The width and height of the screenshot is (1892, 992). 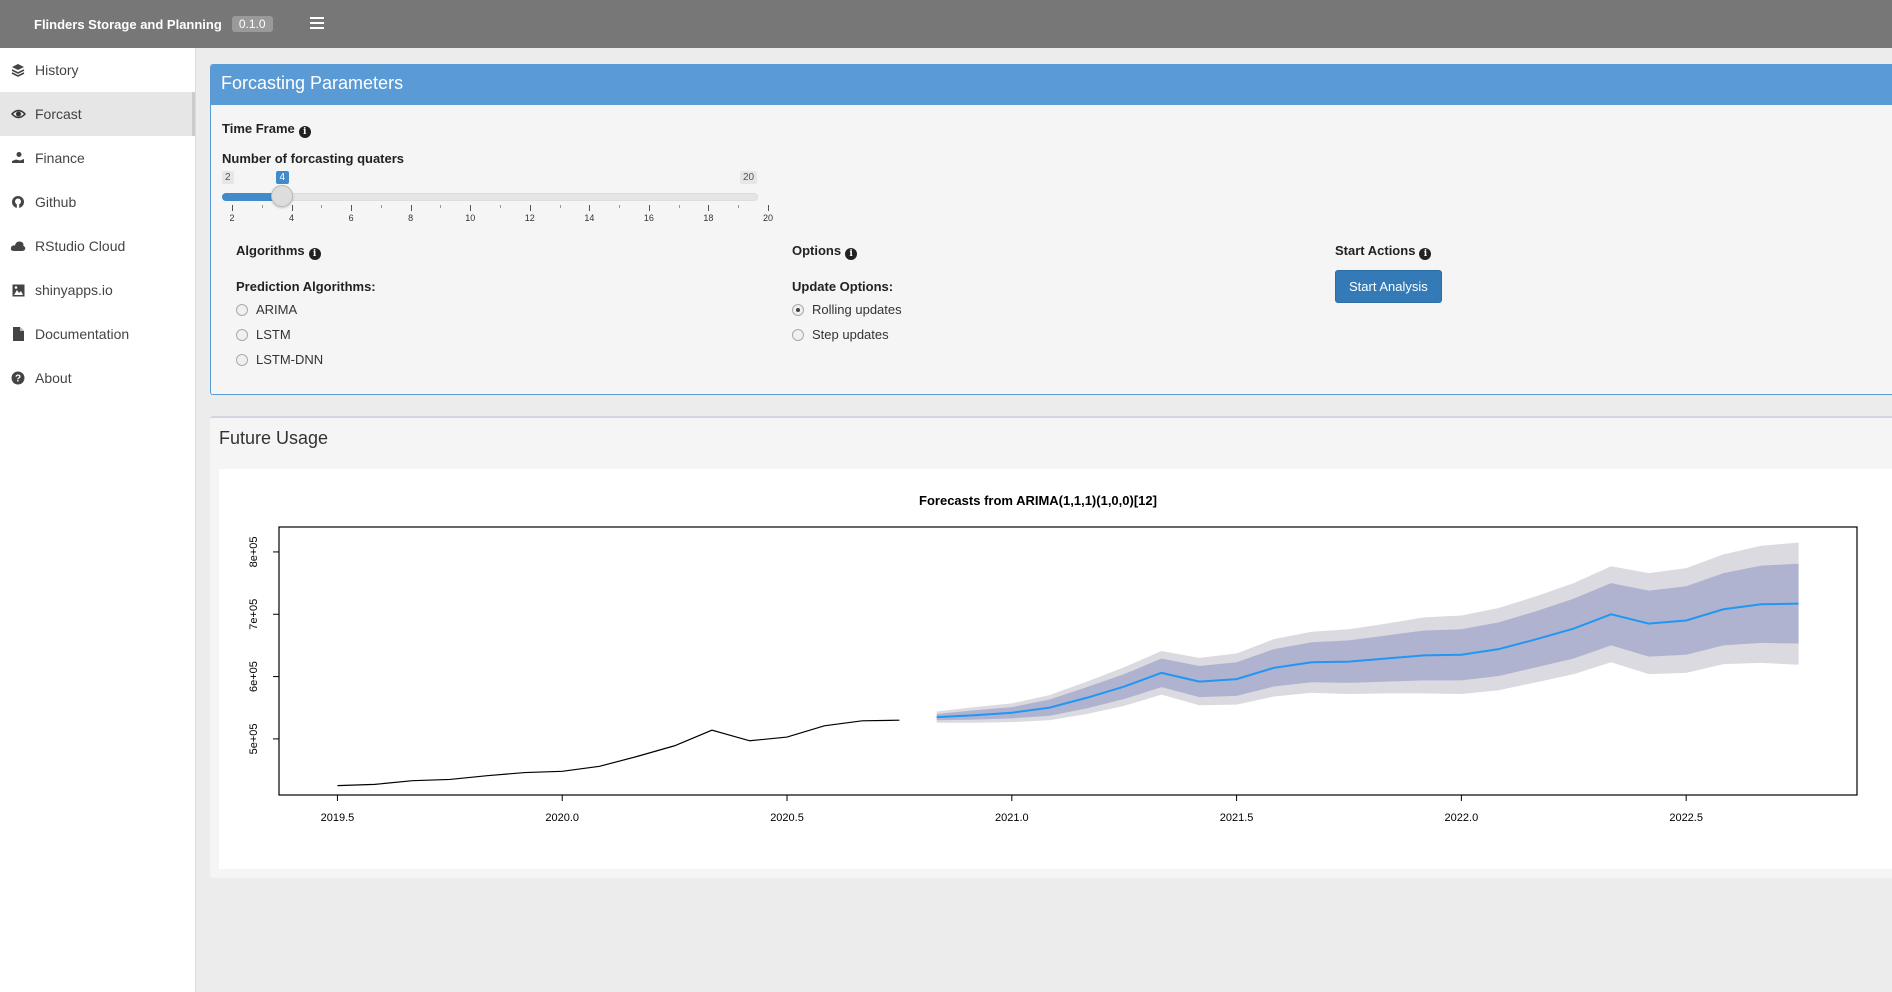 What do you see at coordinates (57, 70) in the screenshot?
I see `sidebar-item-label: History` at bounding box center [57, 70].